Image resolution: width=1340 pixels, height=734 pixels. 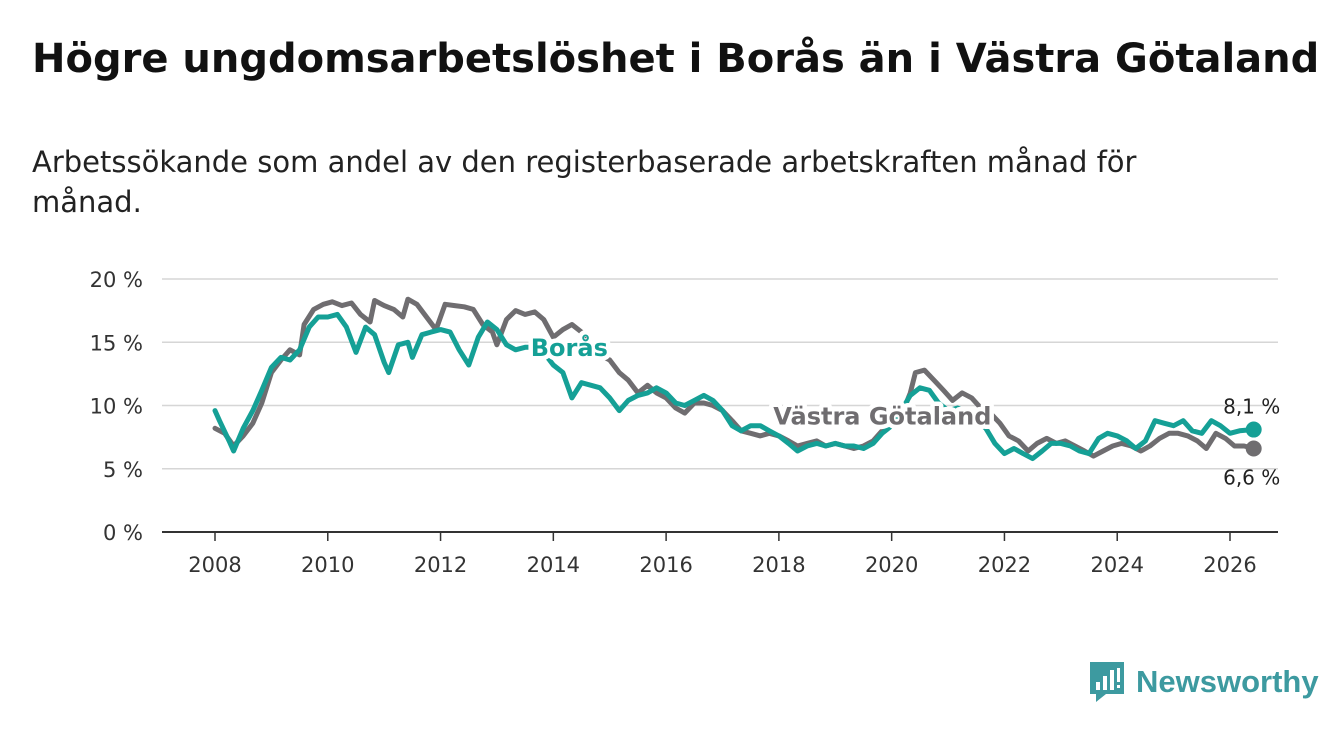 What do you see at coordinates (1251, 407) in the screenshot?
I see `end-label: 8,1 %` at bounding box center [1251, 407].